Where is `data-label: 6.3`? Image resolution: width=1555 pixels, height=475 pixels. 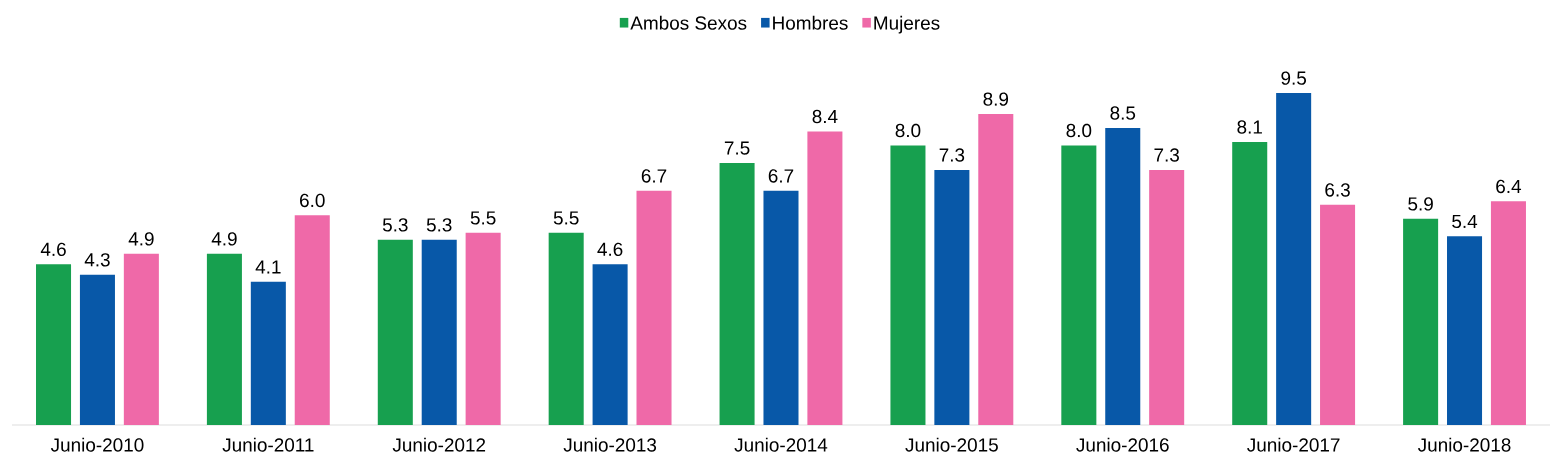
data-label: 6.3 is located at coordinates (1337, 190).